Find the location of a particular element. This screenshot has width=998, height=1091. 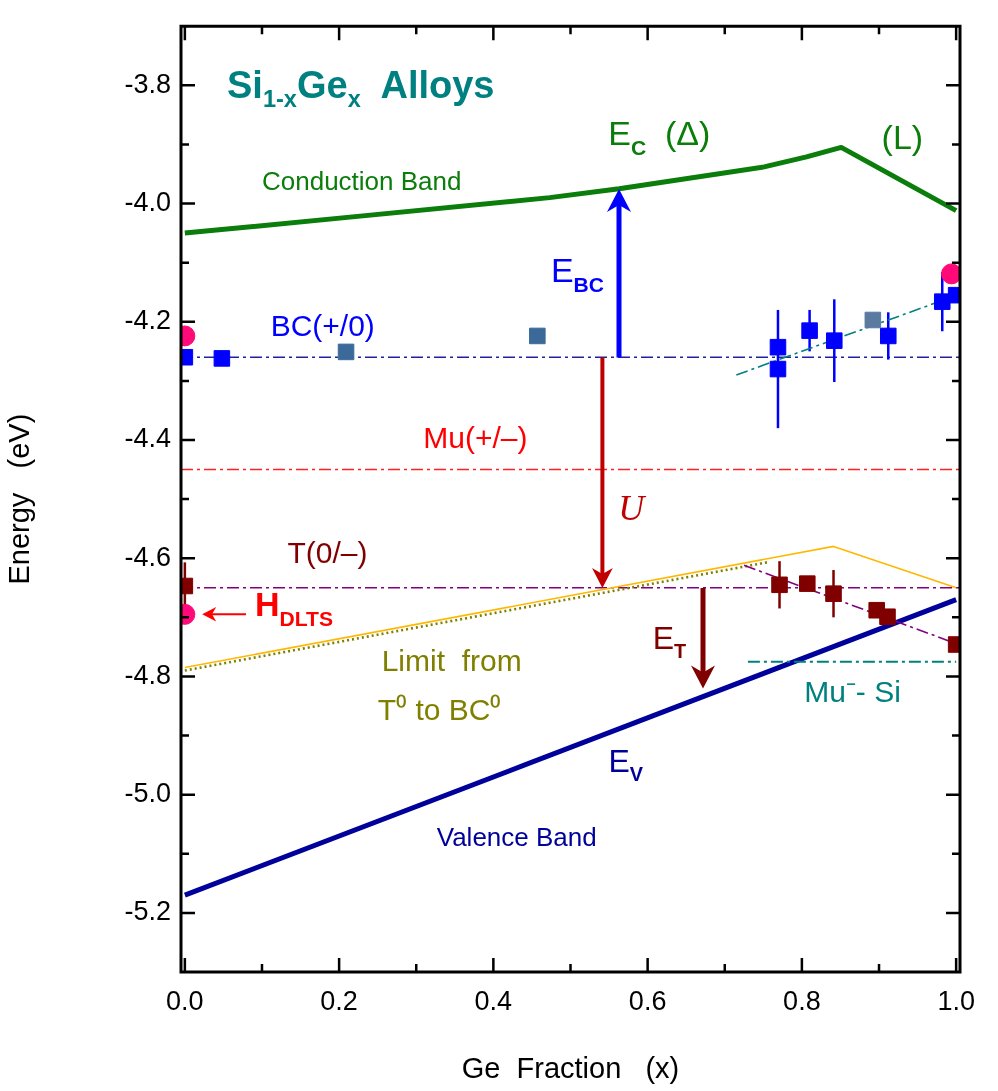

x-tick-label: 0.2 is located at coordinates (339, 1000).